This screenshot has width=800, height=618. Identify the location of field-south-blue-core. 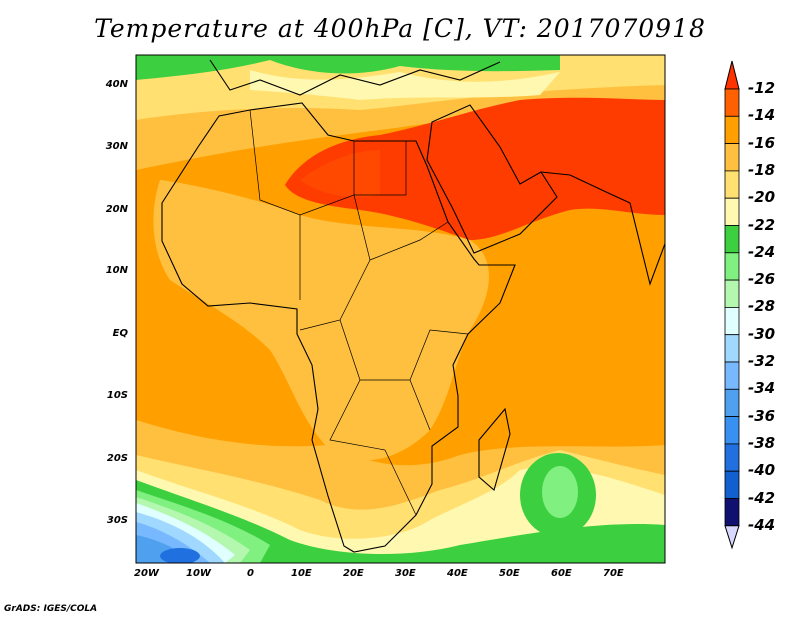
(180, 555).